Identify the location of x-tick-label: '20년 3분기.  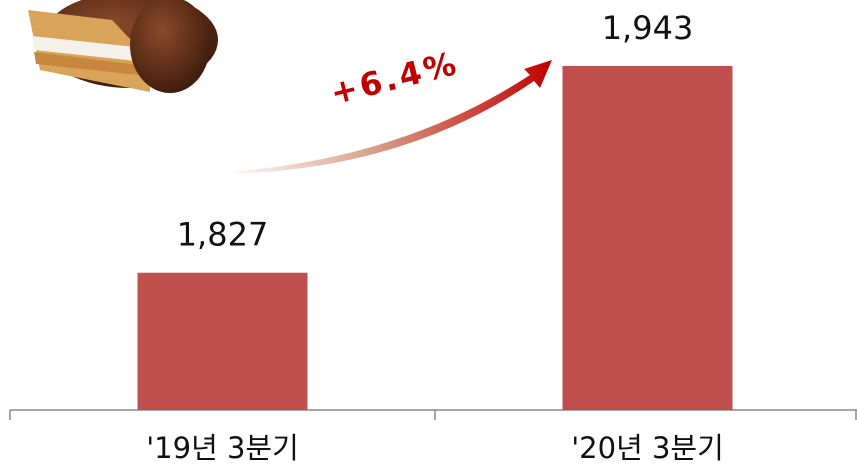
(647, 448).